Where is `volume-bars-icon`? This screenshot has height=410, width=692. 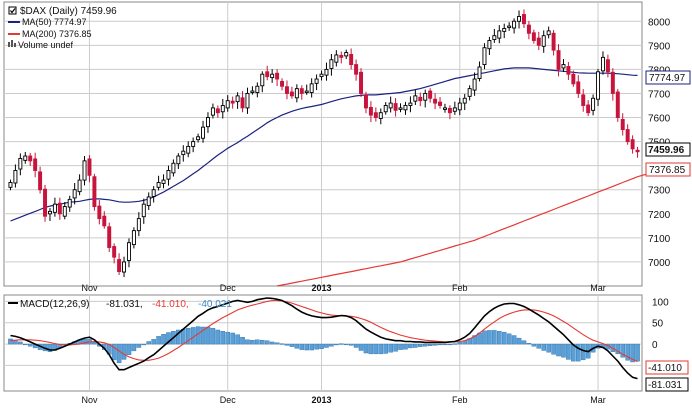
volume-bars-icon is located at coordinates (12, 43).